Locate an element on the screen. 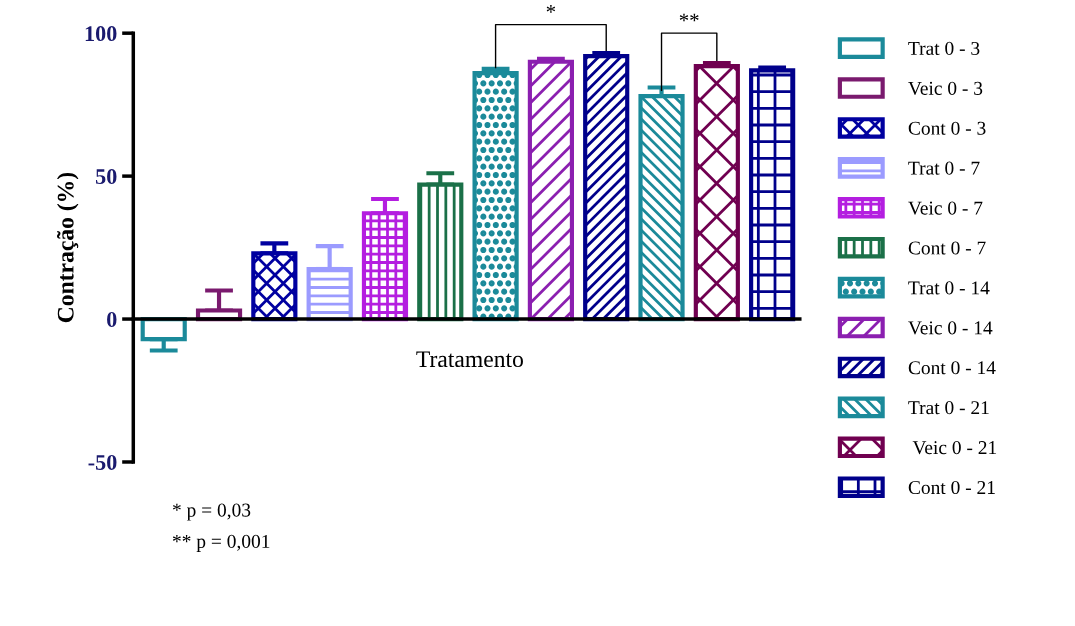 The image size is (1075, 626). legend-label: Veic 0 - 21 is located at coordinates (954, 448).